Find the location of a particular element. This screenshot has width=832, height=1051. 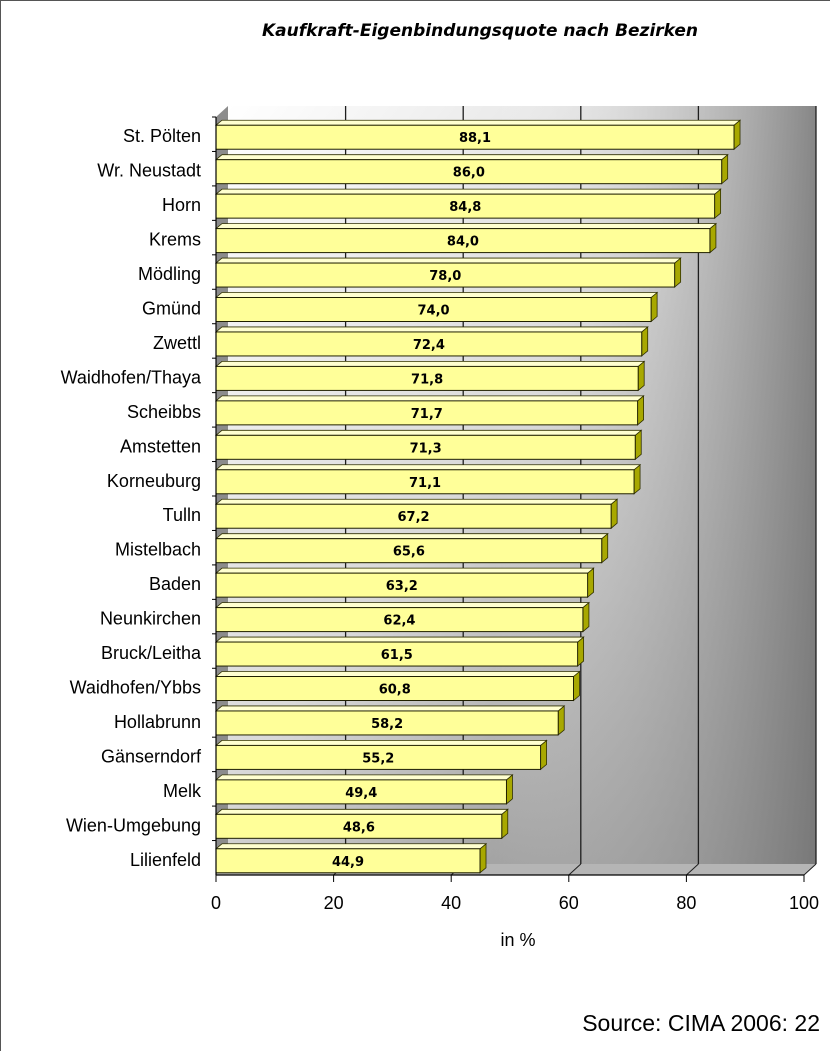

category-label: Mistelbach is located at coordinates (158, 550).